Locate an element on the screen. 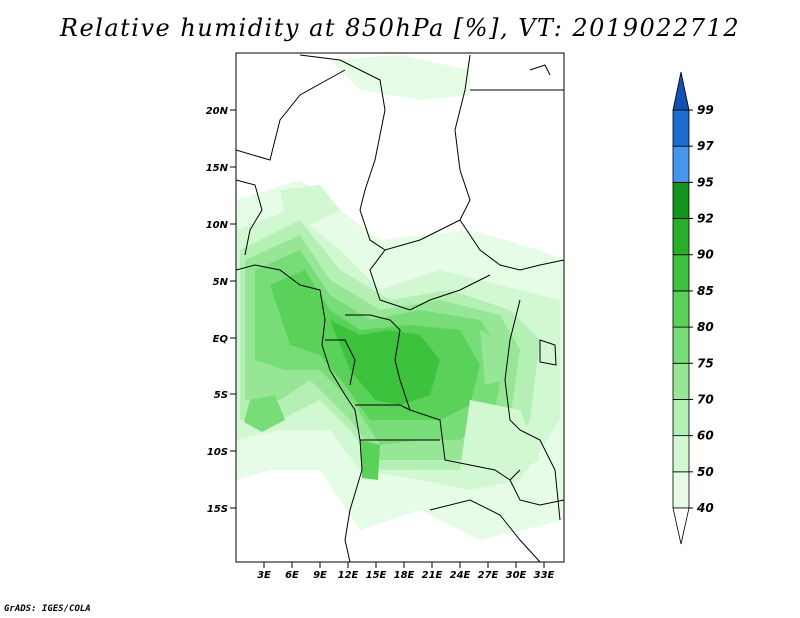  colorbar-level-label: 85 is located at coordinates (705, 291).